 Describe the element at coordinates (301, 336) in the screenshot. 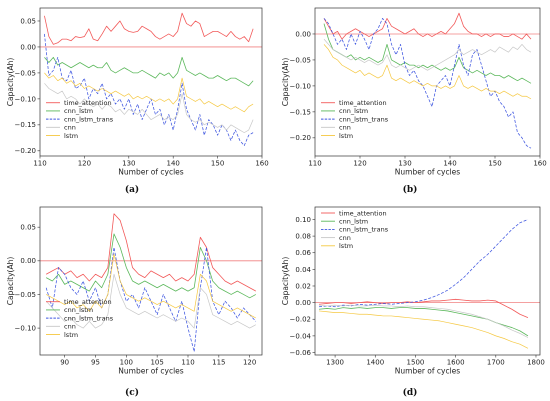

I see `y-tick-label: −0.04` at that location.